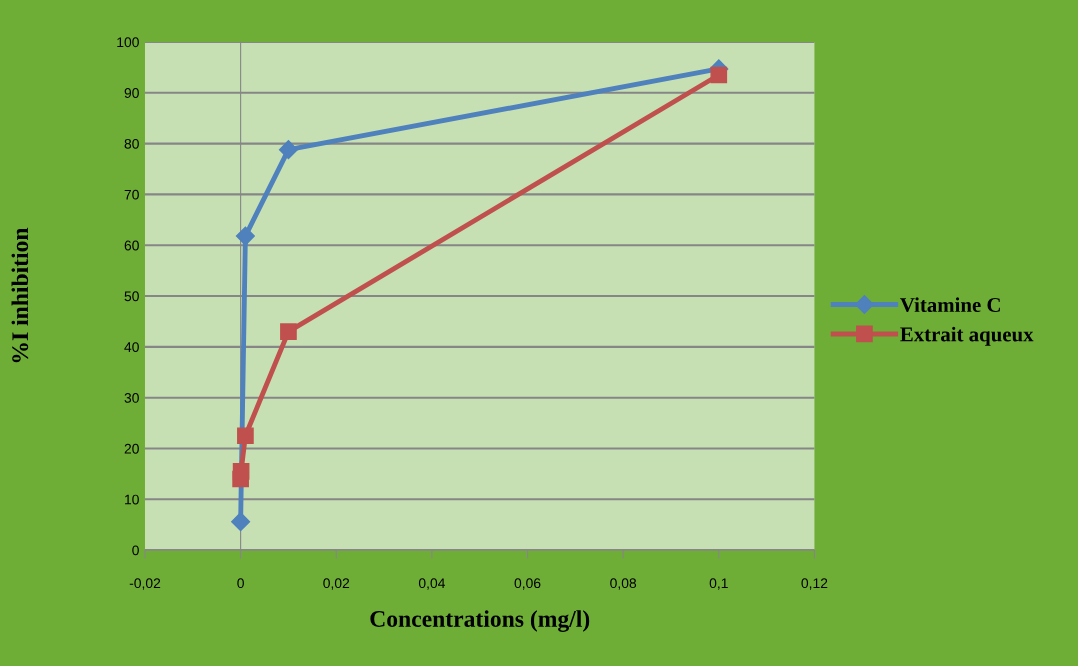 The height and width of the screenshot is (666, 1078). What do you see at coordinates (131, 93) in the screenshot?
I see `y-tick-label: 90` at bounding box center [131, 93].